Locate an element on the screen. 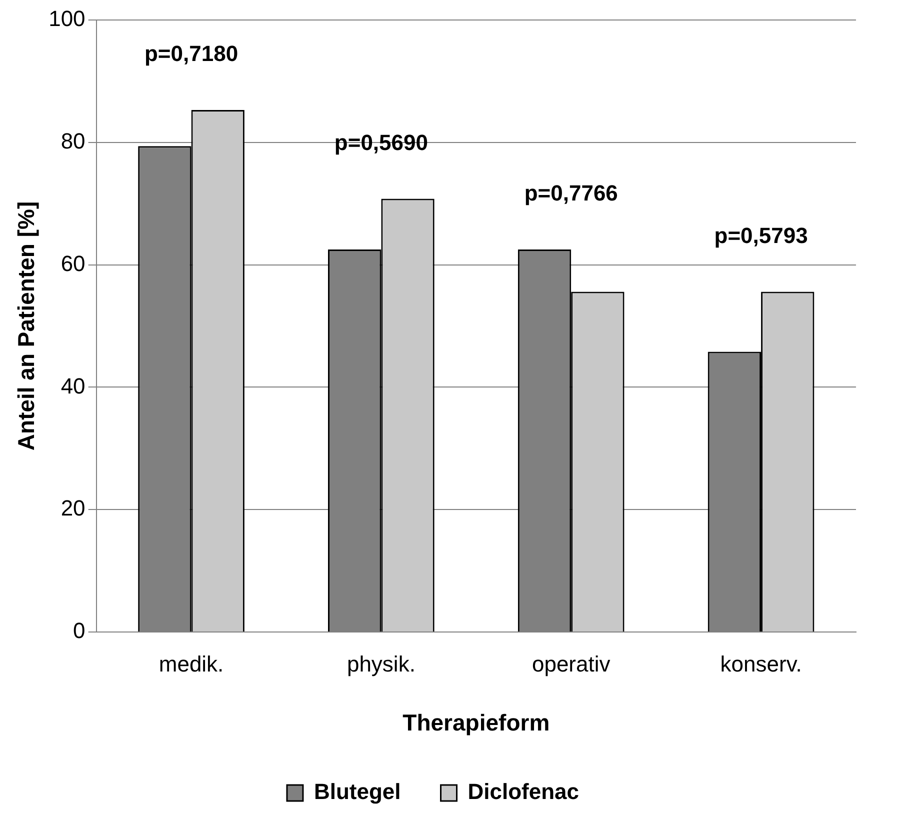  y-tick-label: 20 is located at coordinates (73, 508).